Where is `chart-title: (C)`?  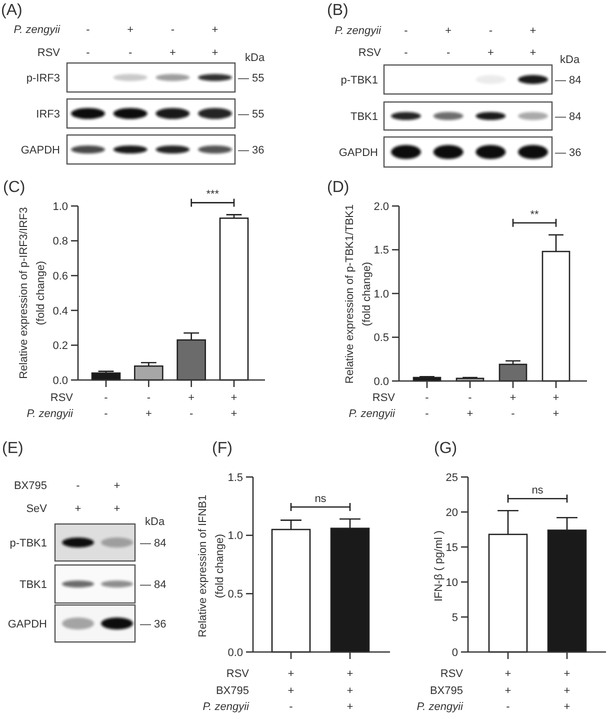
chart-title: (C) is located at coordinates (14, 187).